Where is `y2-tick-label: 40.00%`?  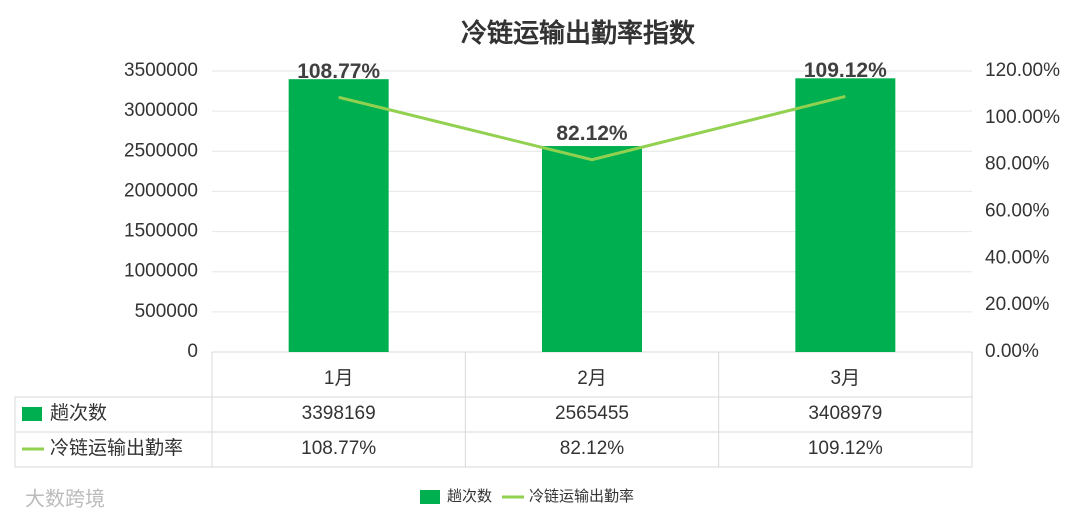 y2-tick-label: 40.00% is located at coordinates (1017, 257).